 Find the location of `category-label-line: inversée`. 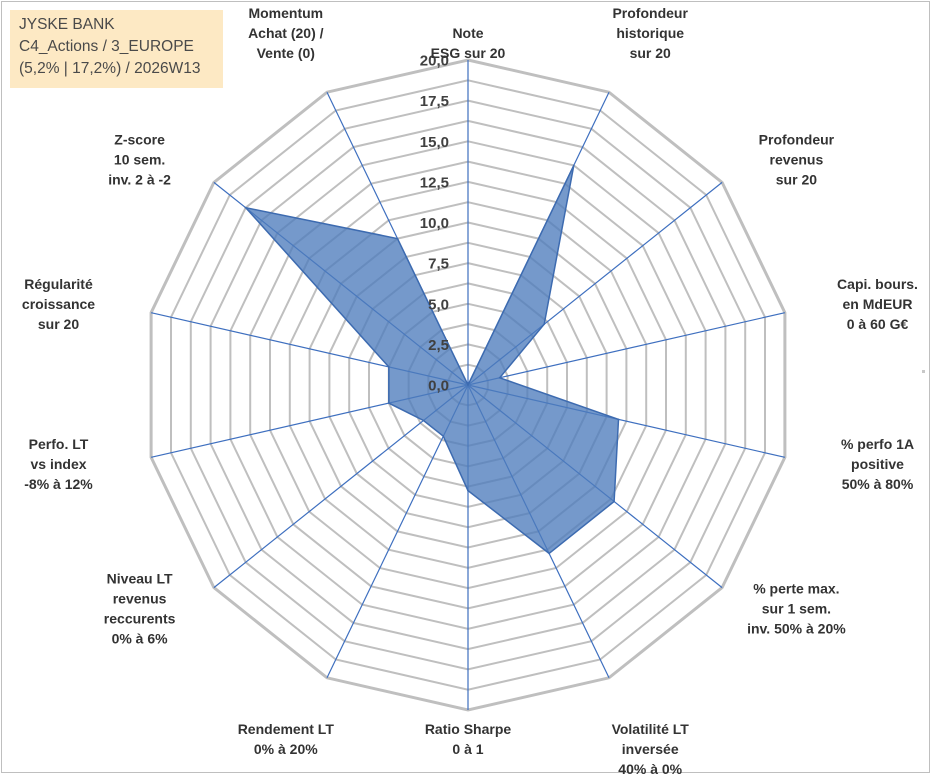

category-label-line: inversée is located at coordinates (650, 749).